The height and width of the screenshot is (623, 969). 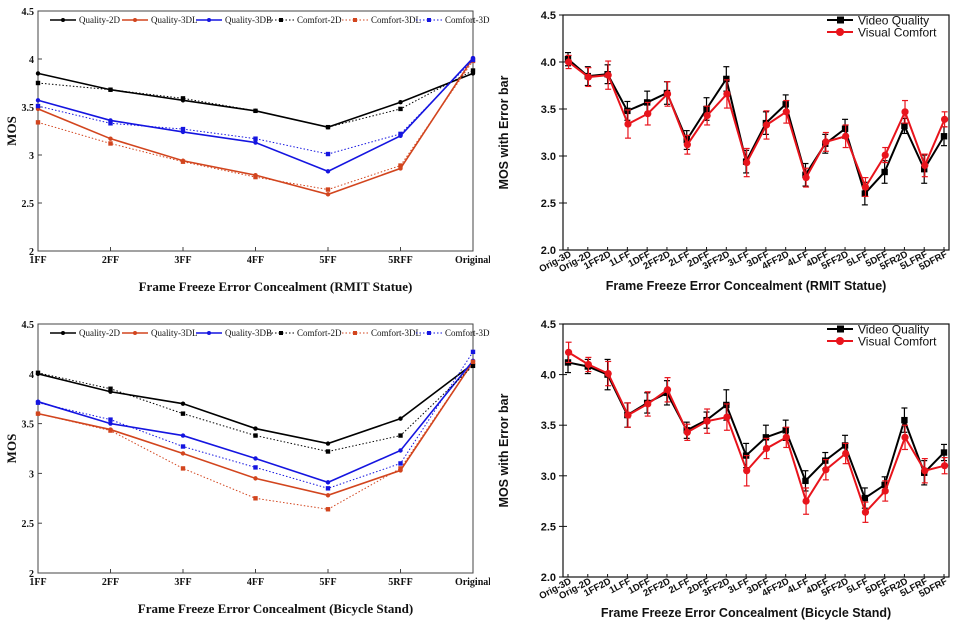 I want to click on series-line-visual-comfort, so click(x=756, y=125).